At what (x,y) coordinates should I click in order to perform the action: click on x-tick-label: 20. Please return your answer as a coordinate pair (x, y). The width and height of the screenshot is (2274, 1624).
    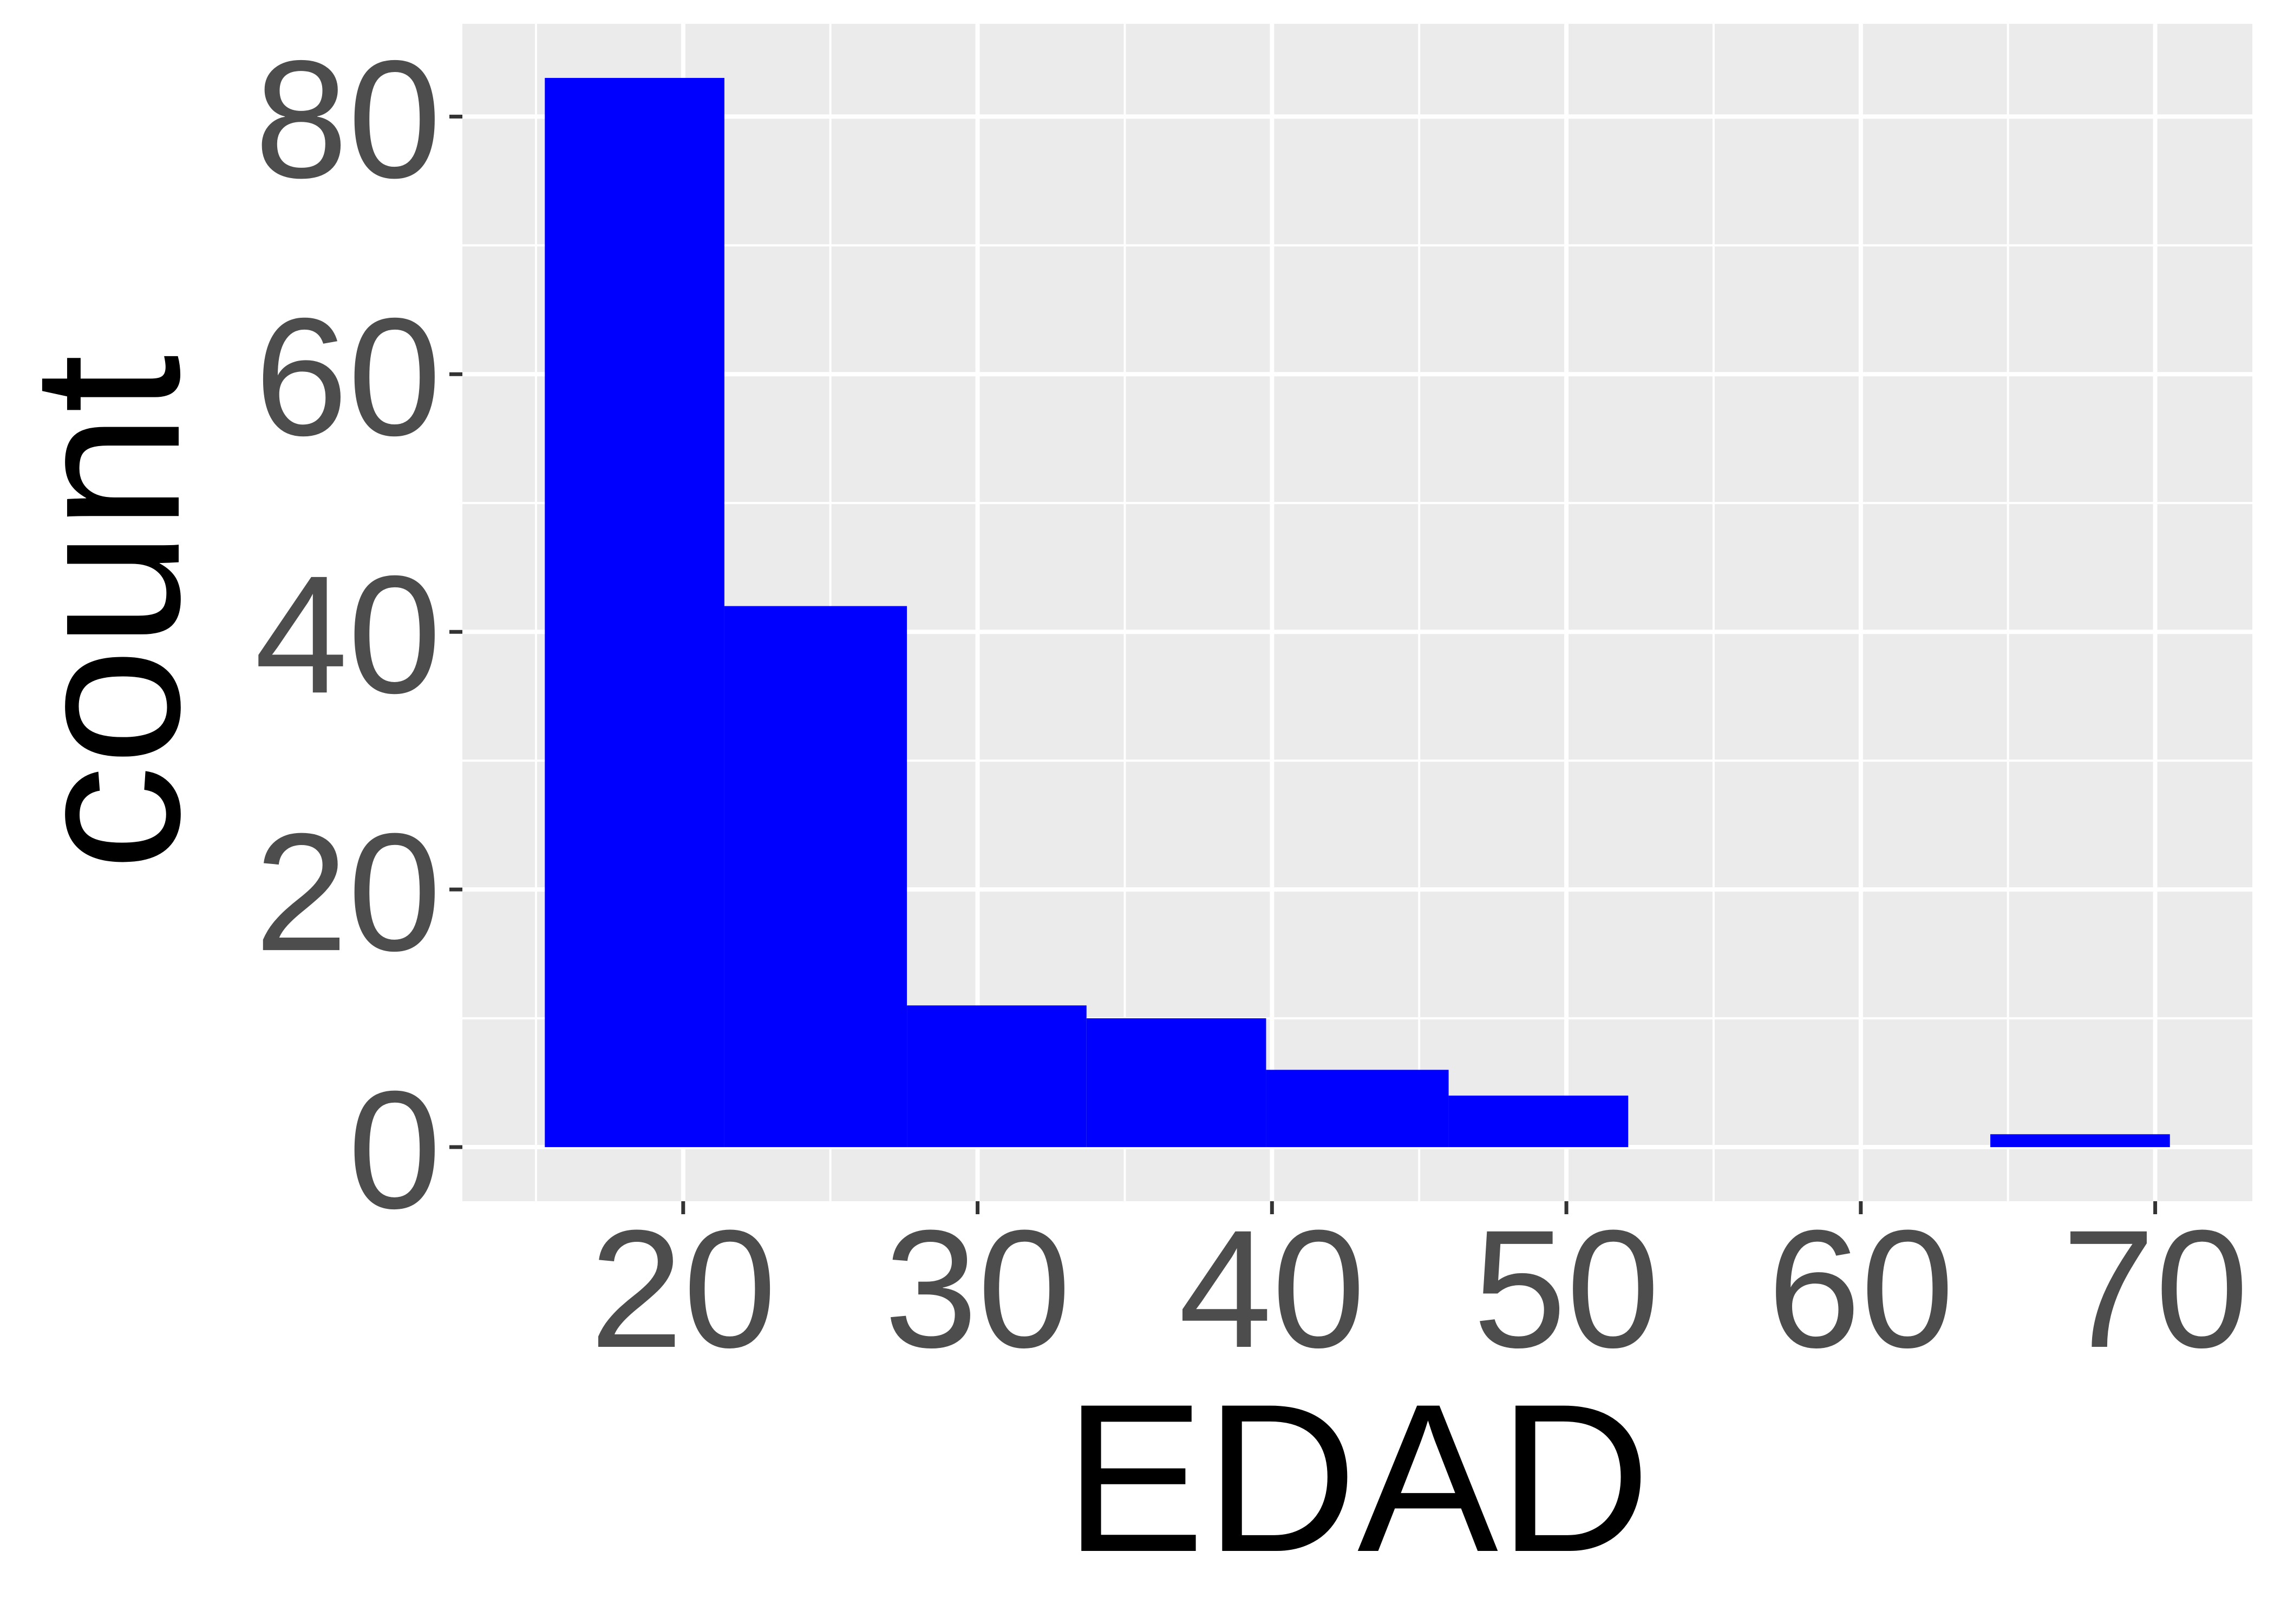
    Looking at the image, I should click on (683, 1289).